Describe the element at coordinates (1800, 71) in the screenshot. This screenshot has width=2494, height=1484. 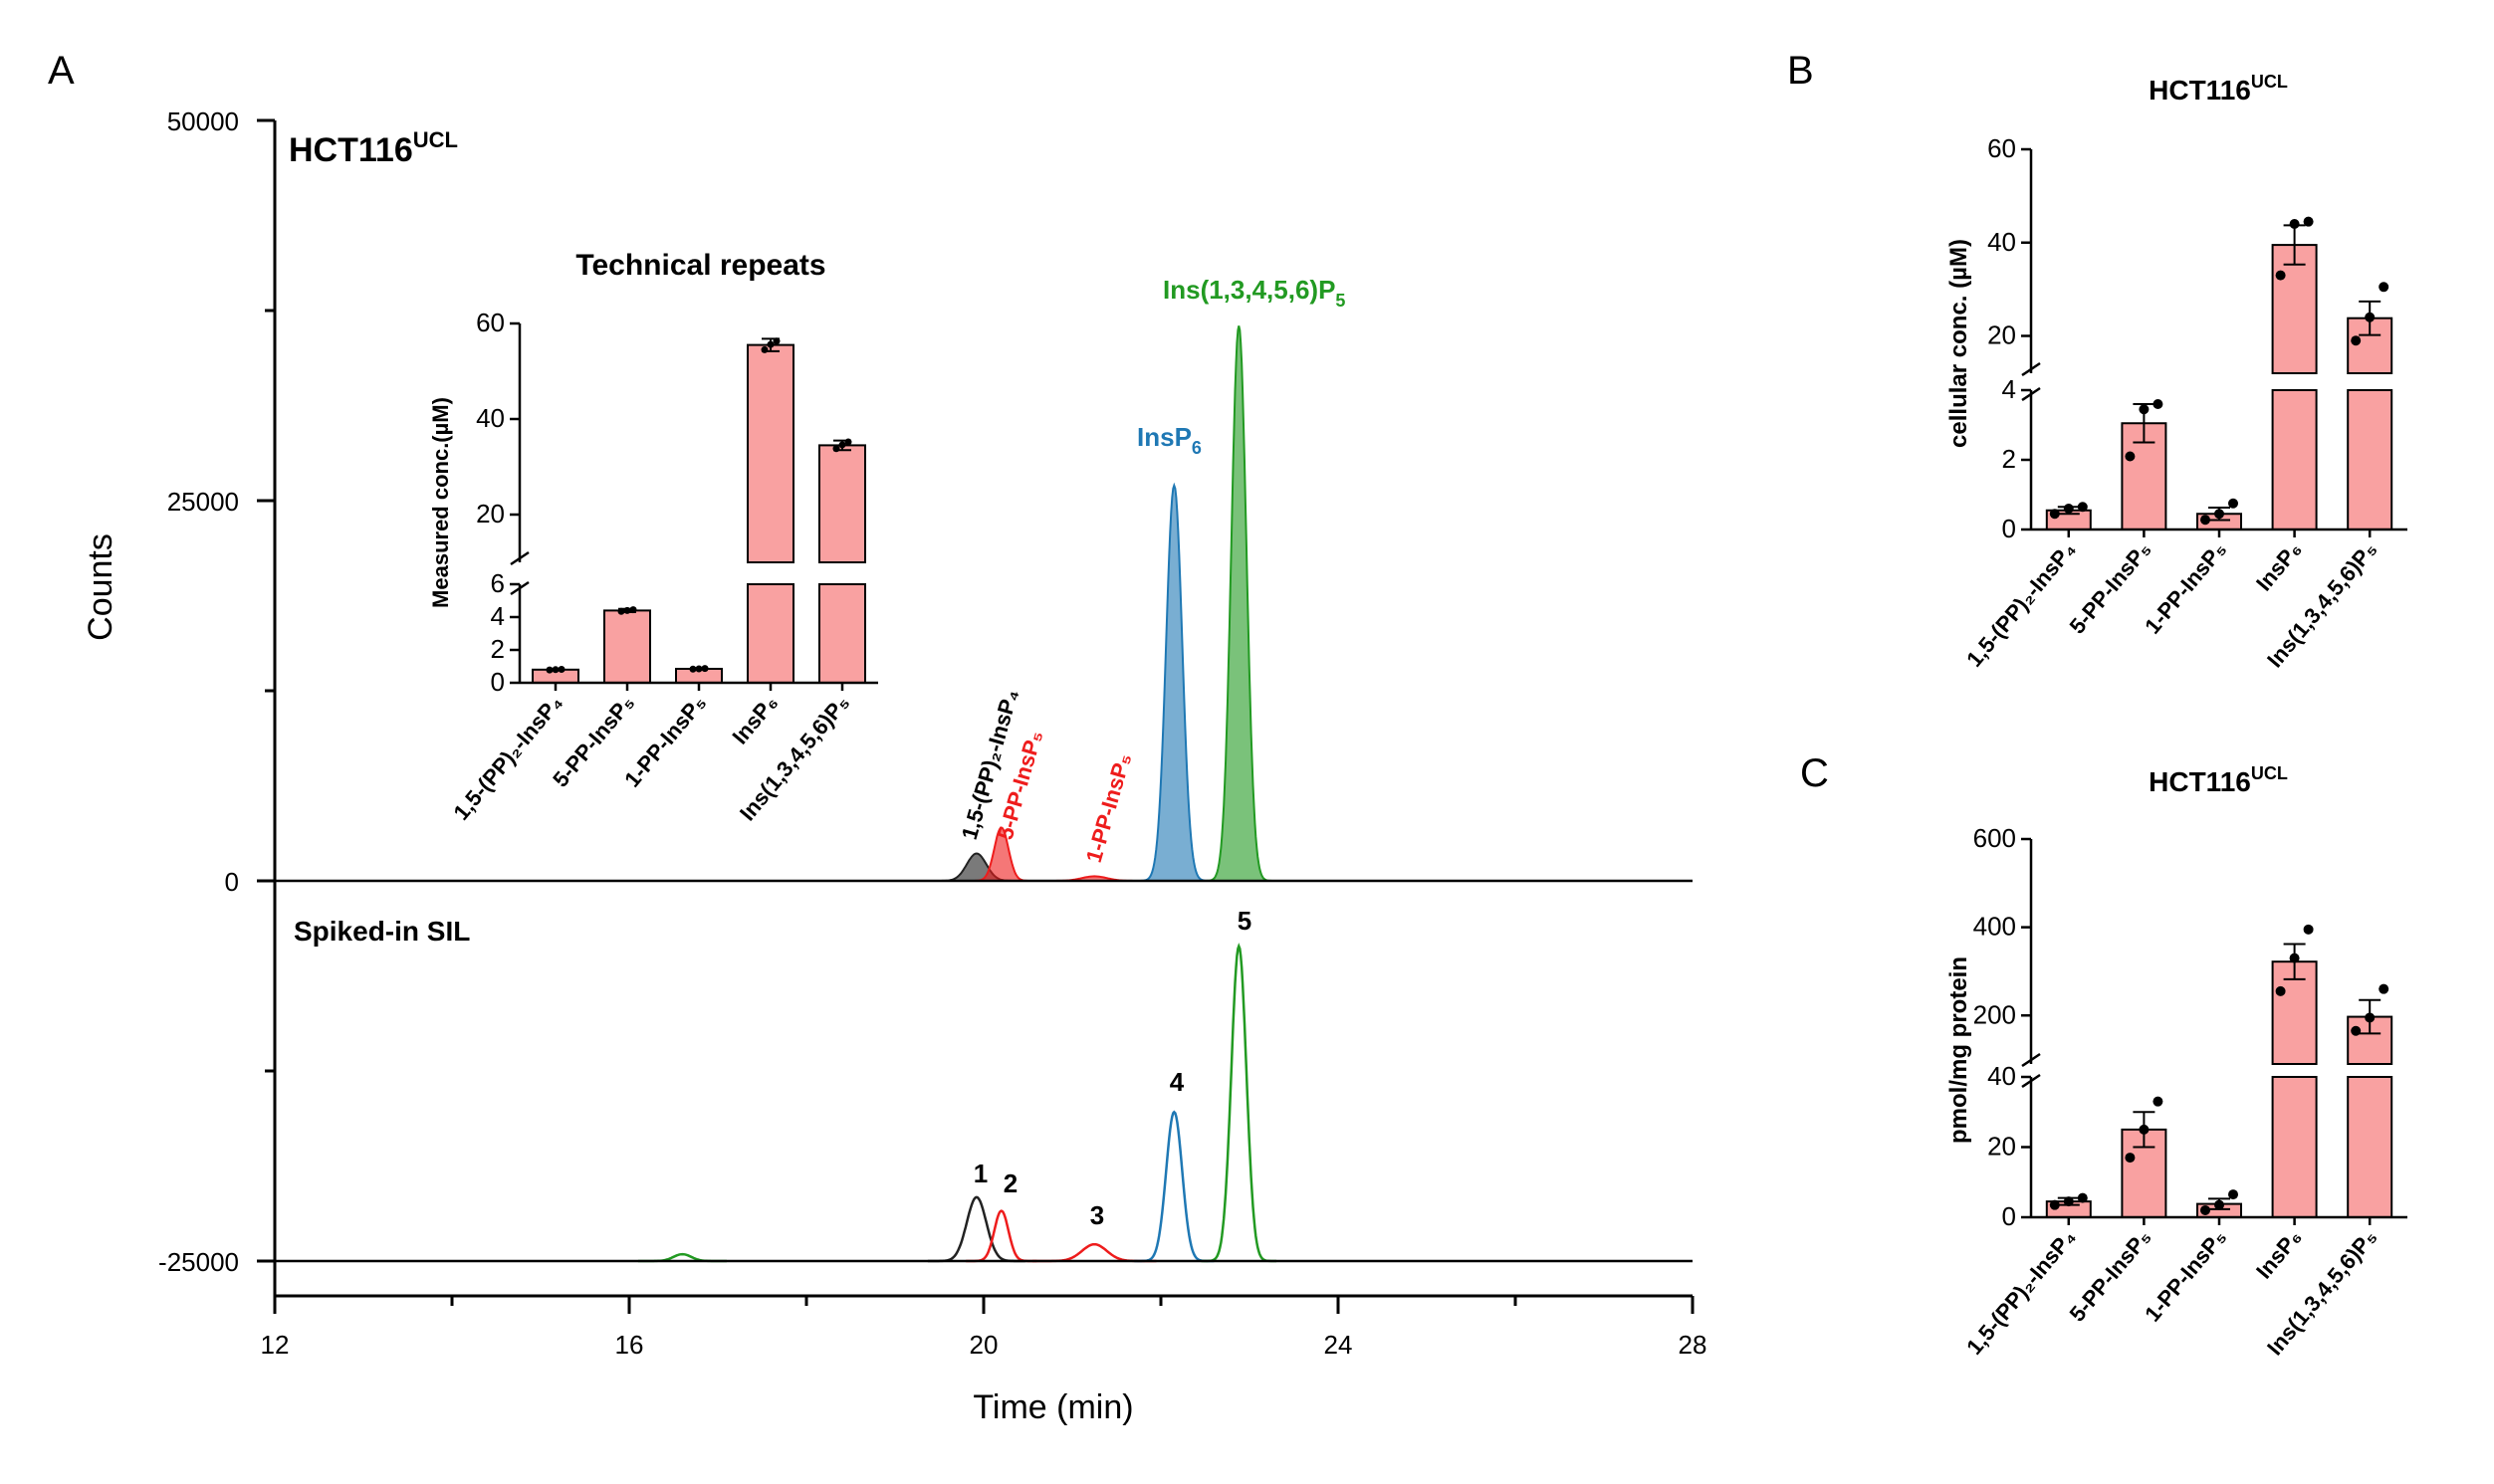
I see `panel-label-b: B` at that location.